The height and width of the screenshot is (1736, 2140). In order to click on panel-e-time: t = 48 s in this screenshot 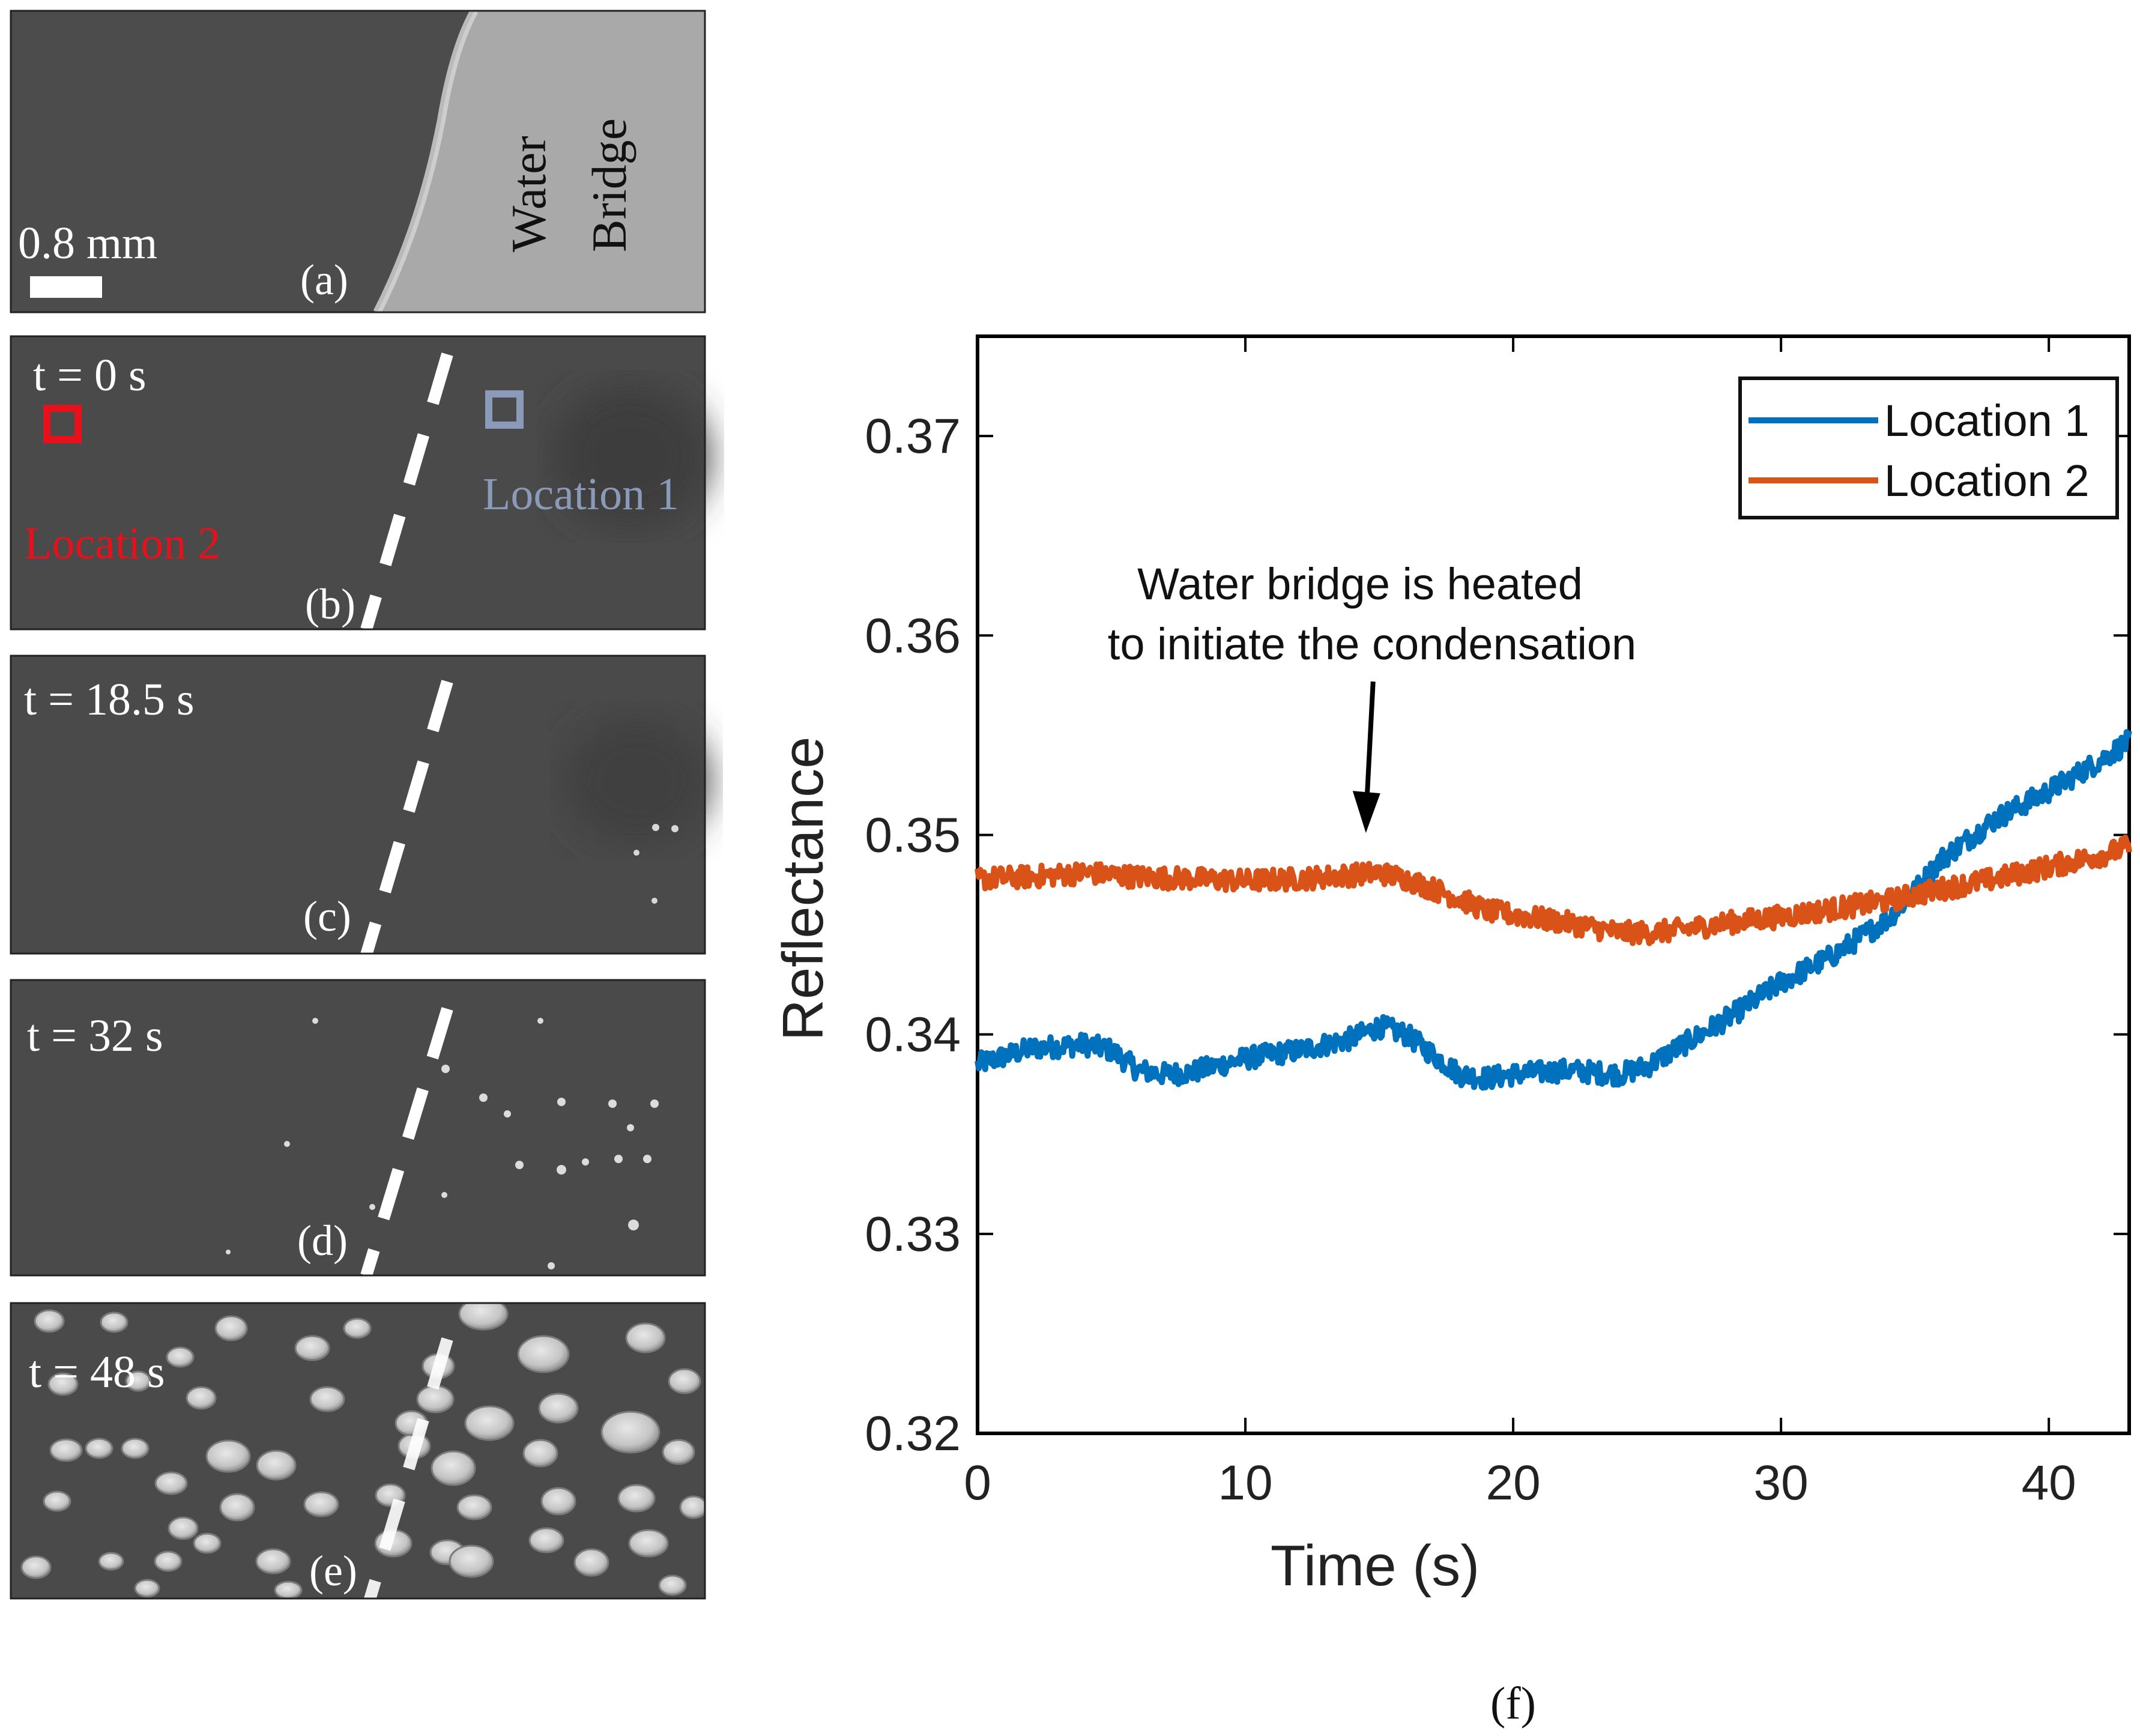, I will do `click(97, 1372)`.